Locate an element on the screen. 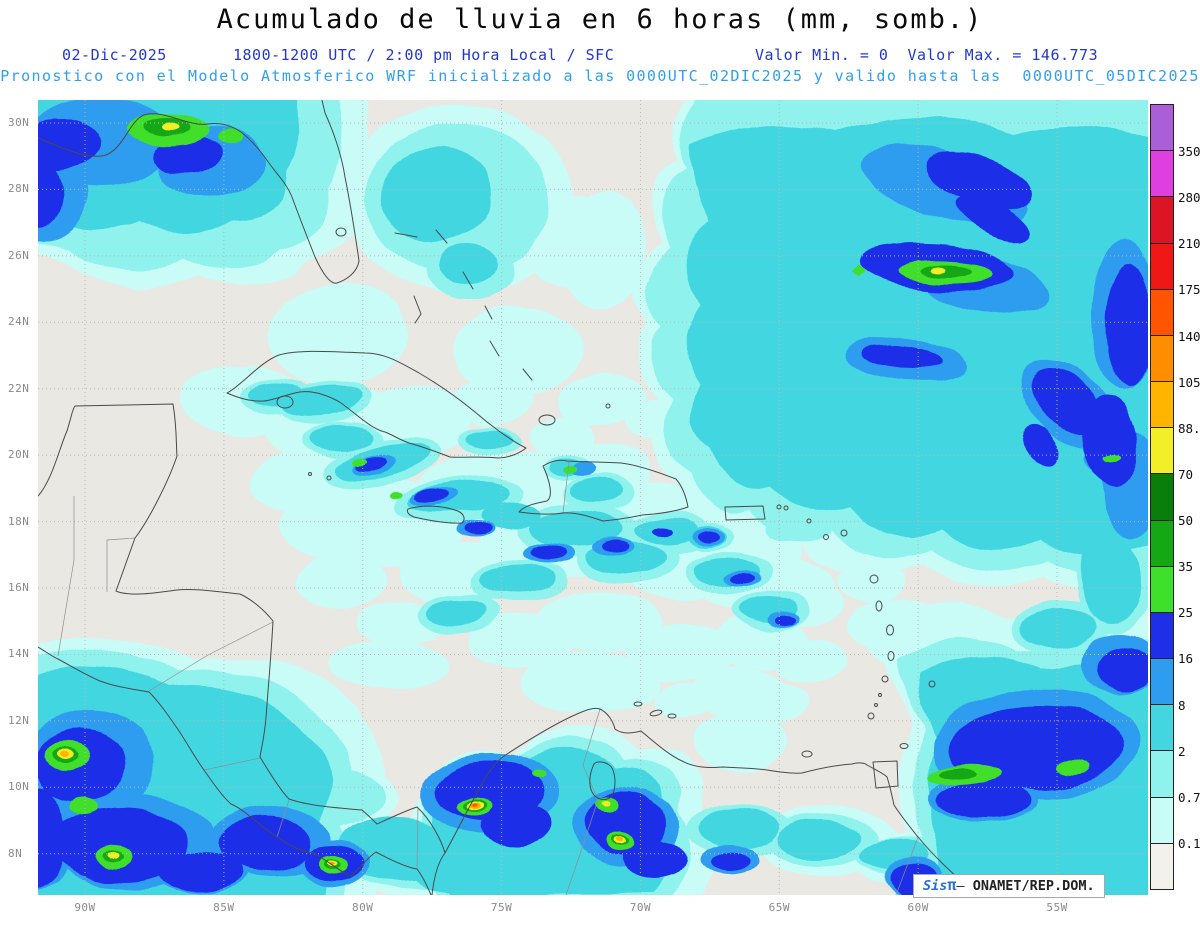  lon-label: 75W is located at coordinates (501, 907).